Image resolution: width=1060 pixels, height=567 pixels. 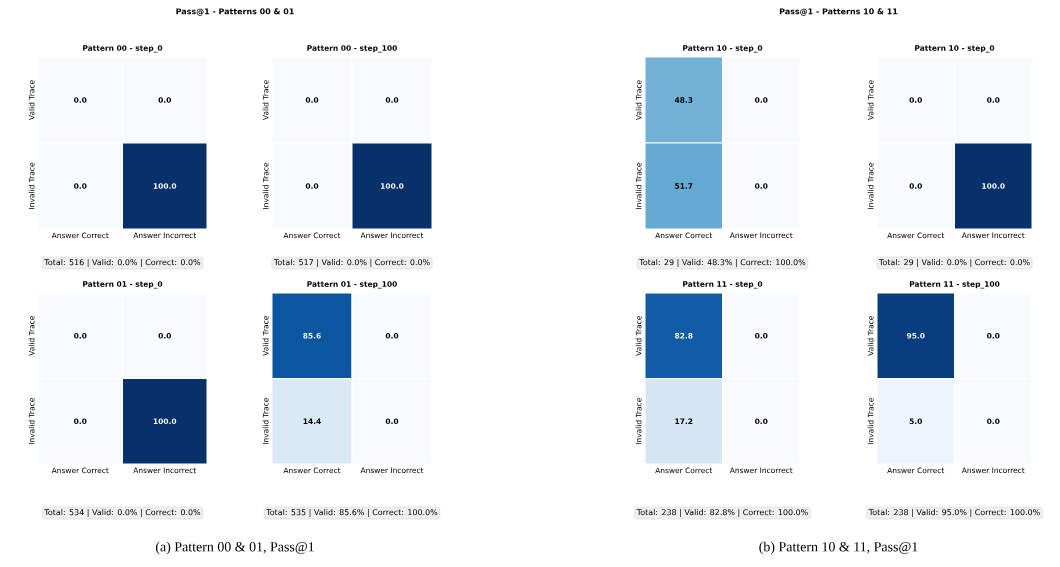 I want to click on text: (b) Pattern 10 & 11, Pass@1, so click(x=838, y=548).